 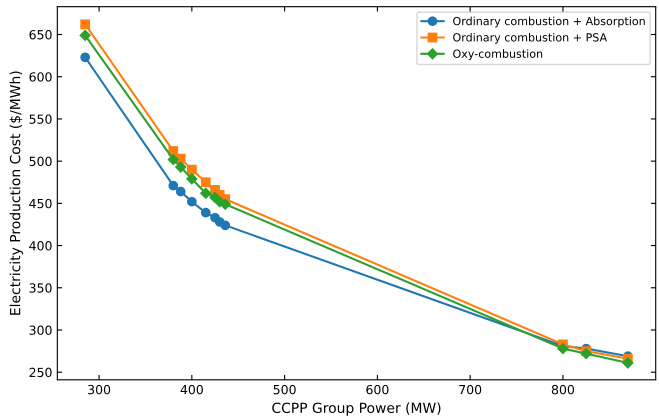 What do you see at coordinates (41, 330) in the screenshot?
I see `y-tick-label: 300` at bounding box center [41, 330].